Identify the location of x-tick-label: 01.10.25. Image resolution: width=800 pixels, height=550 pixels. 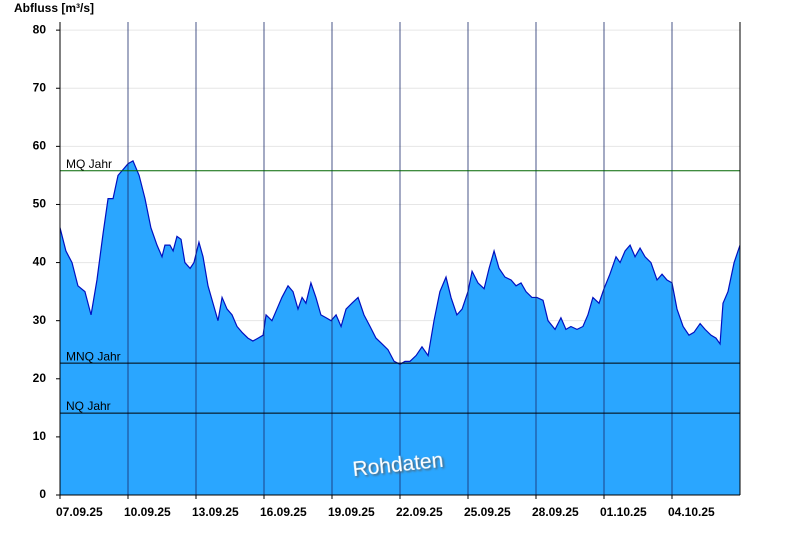
(623, 512).